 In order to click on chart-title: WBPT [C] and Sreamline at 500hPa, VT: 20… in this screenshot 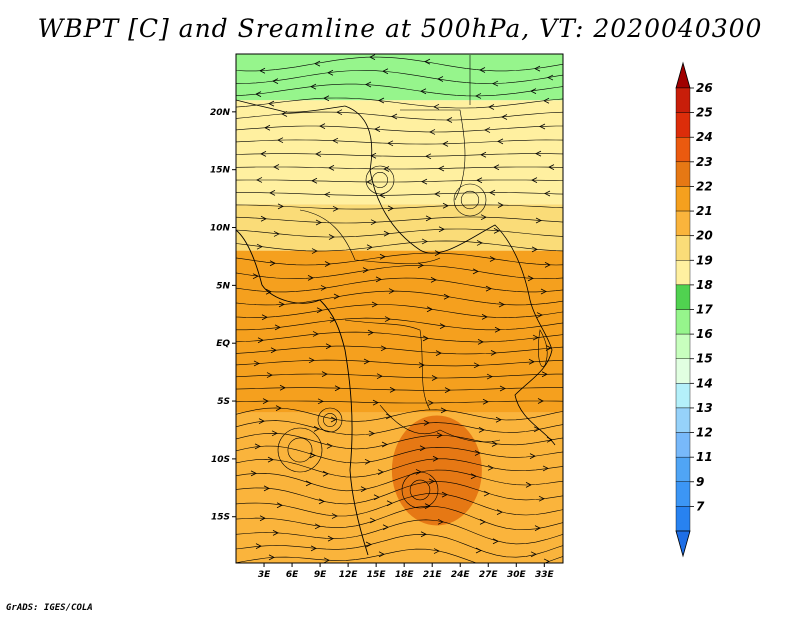, I will do `click(400, 28)`.